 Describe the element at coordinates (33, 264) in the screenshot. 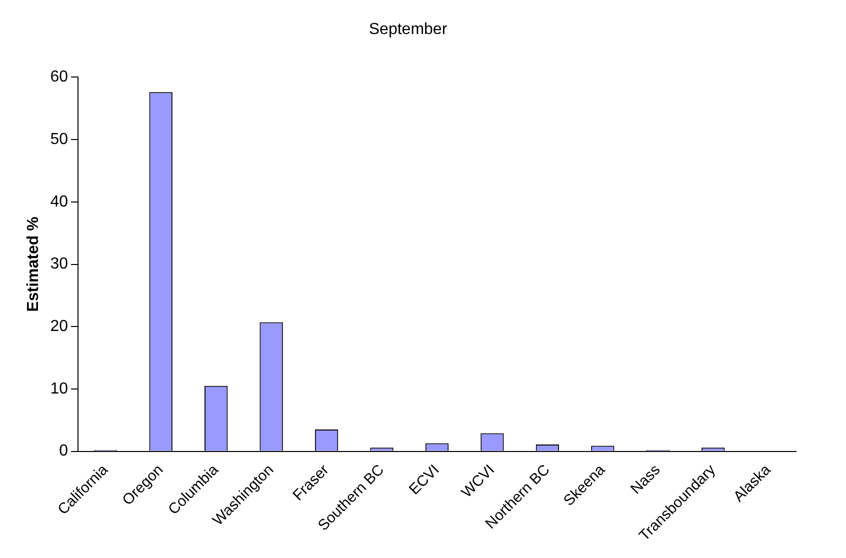

I see `y-axis-title: Estimated %` at that location.